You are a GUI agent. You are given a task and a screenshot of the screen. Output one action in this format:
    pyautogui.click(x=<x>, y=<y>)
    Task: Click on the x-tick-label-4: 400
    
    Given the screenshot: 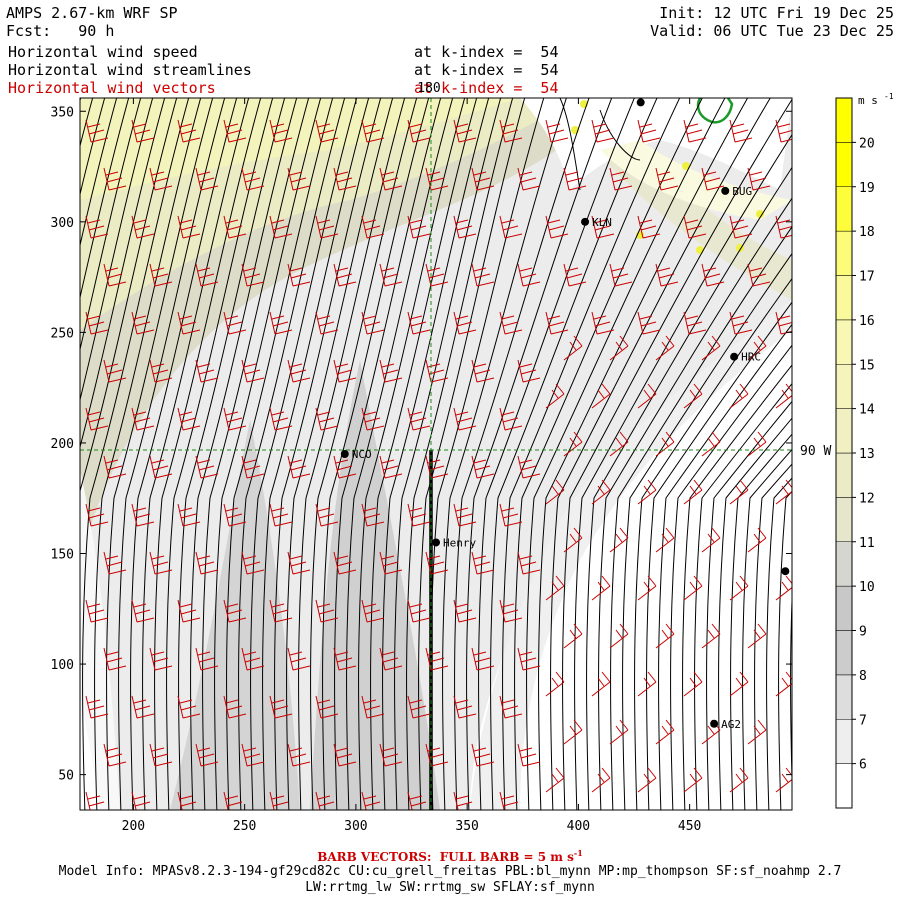 What is the action you would take?
    pyautogui.click(x=578, y=826)
    